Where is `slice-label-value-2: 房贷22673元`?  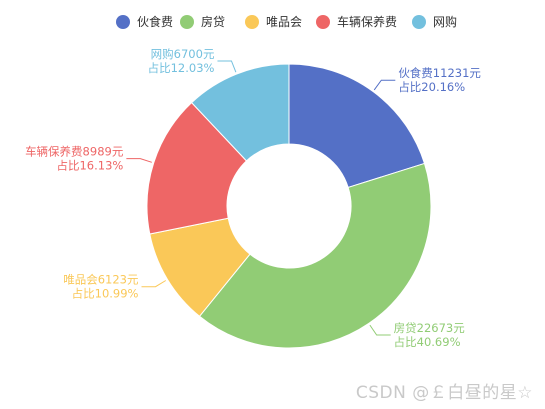
slice-label-value-2: 房贷22673元 is located at coordinates (430, 328).